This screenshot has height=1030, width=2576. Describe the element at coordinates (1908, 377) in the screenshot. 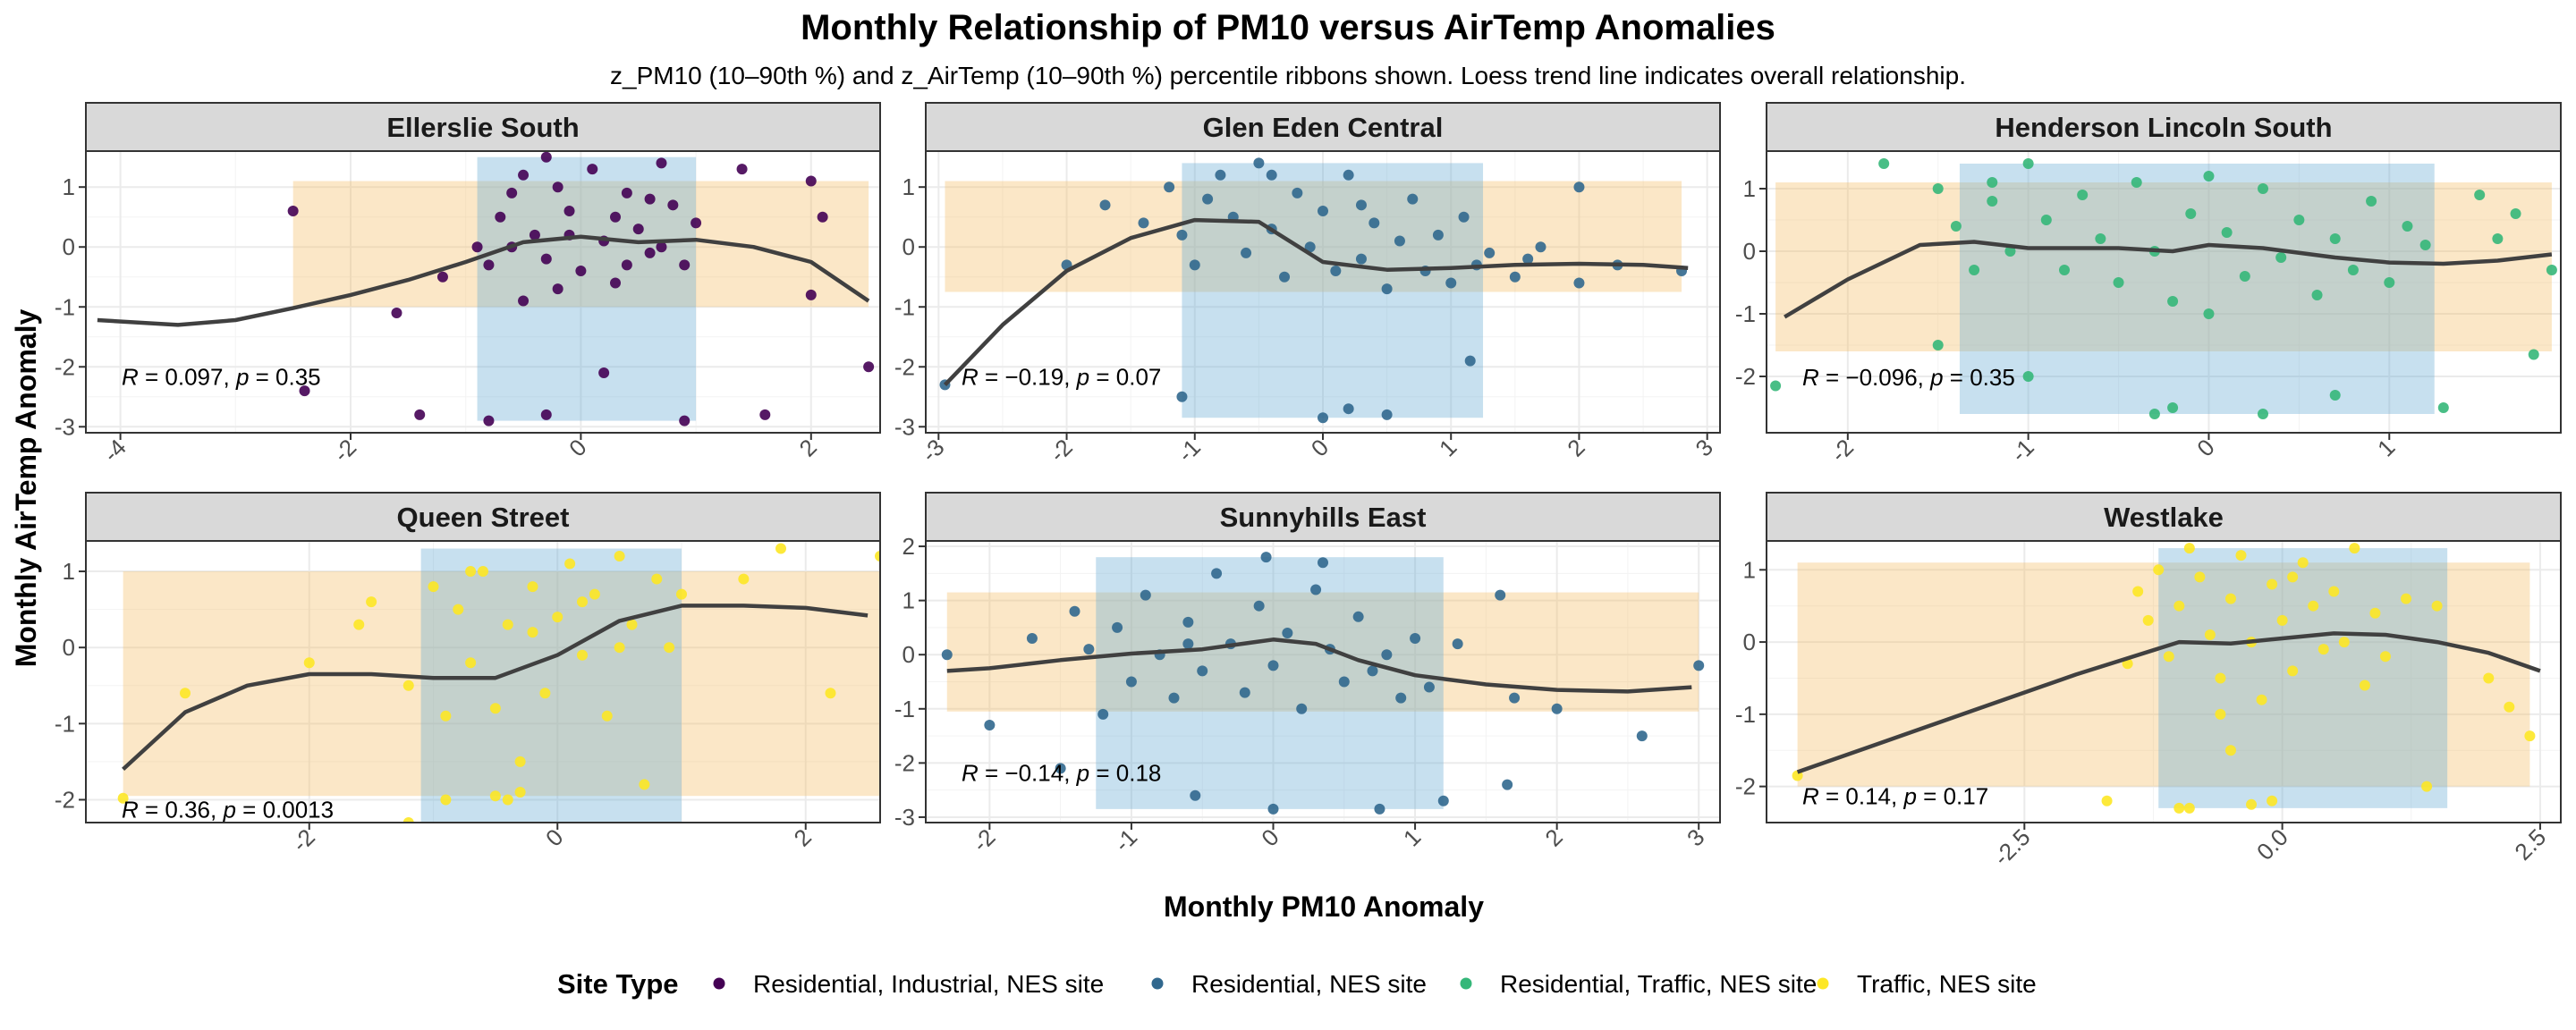

I see `correlation-label: R = −0.096, p = 0.35` at that location.